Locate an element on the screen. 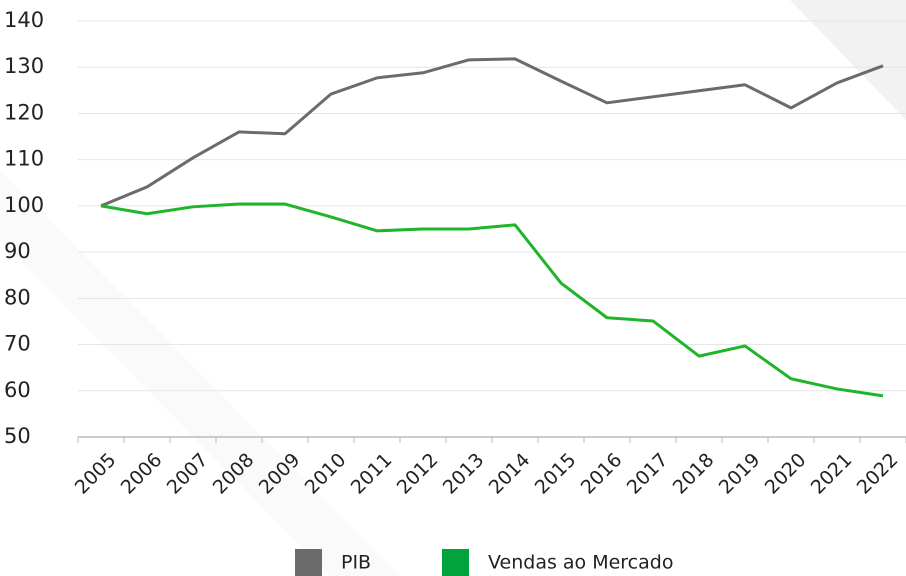 The height and width of the screenshot is (576, 906). y-tick-label: 70 is located at coordinates (17, 344).